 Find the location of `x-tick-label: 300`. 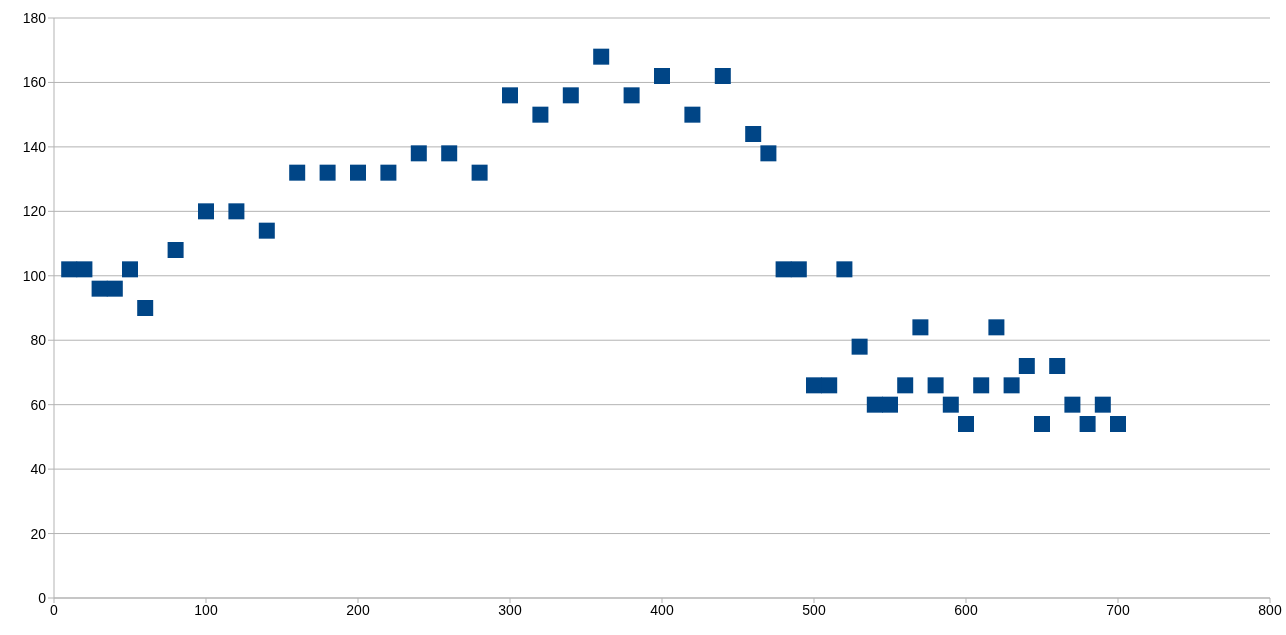

x-tick-label: 300 is located at coordinates (510, 609).